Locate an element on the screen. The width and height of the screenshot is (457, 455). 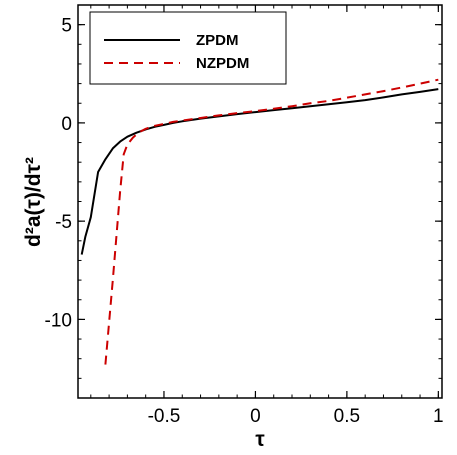
x-tick-label: 0.5 is located at coordinates (347, 416).